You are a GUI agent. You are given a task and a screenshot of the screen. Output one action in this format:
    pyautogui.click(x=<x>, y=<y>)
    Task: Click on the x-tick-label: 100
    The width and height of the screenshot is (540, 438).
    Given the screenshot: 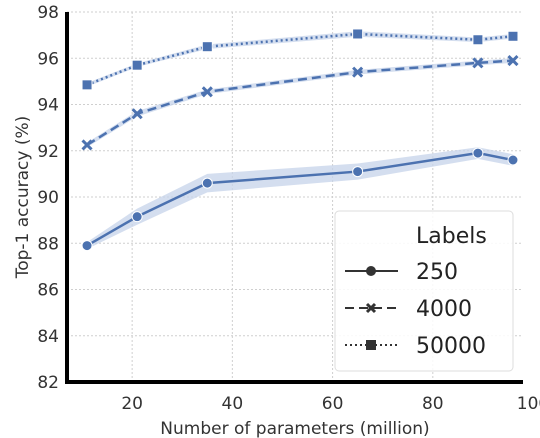 What is the action you would take?
    pyautogui.click(x=528, y=404)
    